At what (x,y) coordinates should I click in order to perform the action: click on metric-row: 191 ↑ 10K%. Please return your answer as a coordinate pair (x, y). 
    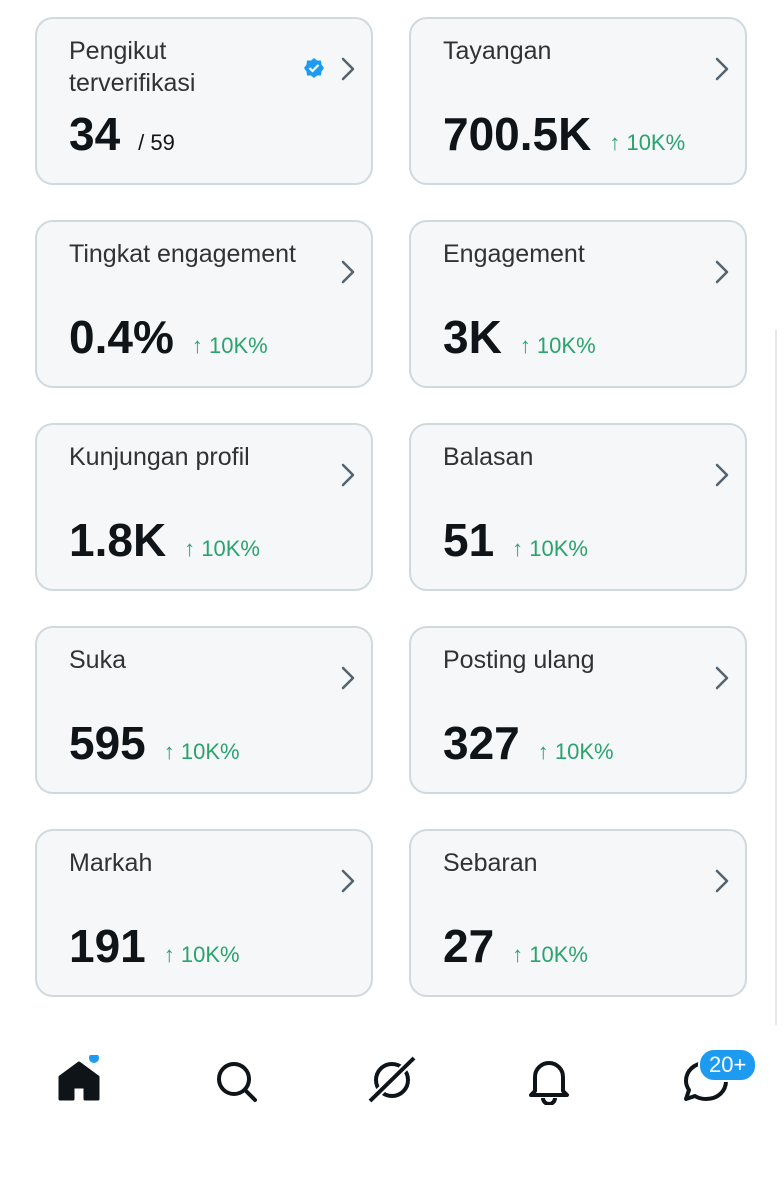
    Looking at the image, I should click on (154, 946).